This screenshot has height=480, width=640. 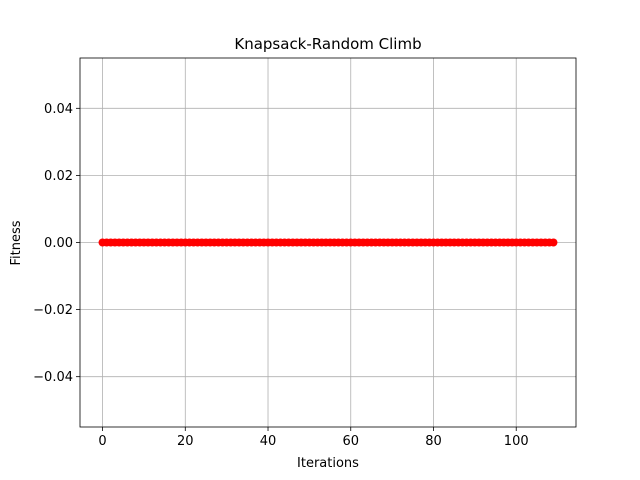 What do you see at coordinates (516, 441) in the screenshot?
I see `x-tick-label: 100` at bounding box center [516, 441].